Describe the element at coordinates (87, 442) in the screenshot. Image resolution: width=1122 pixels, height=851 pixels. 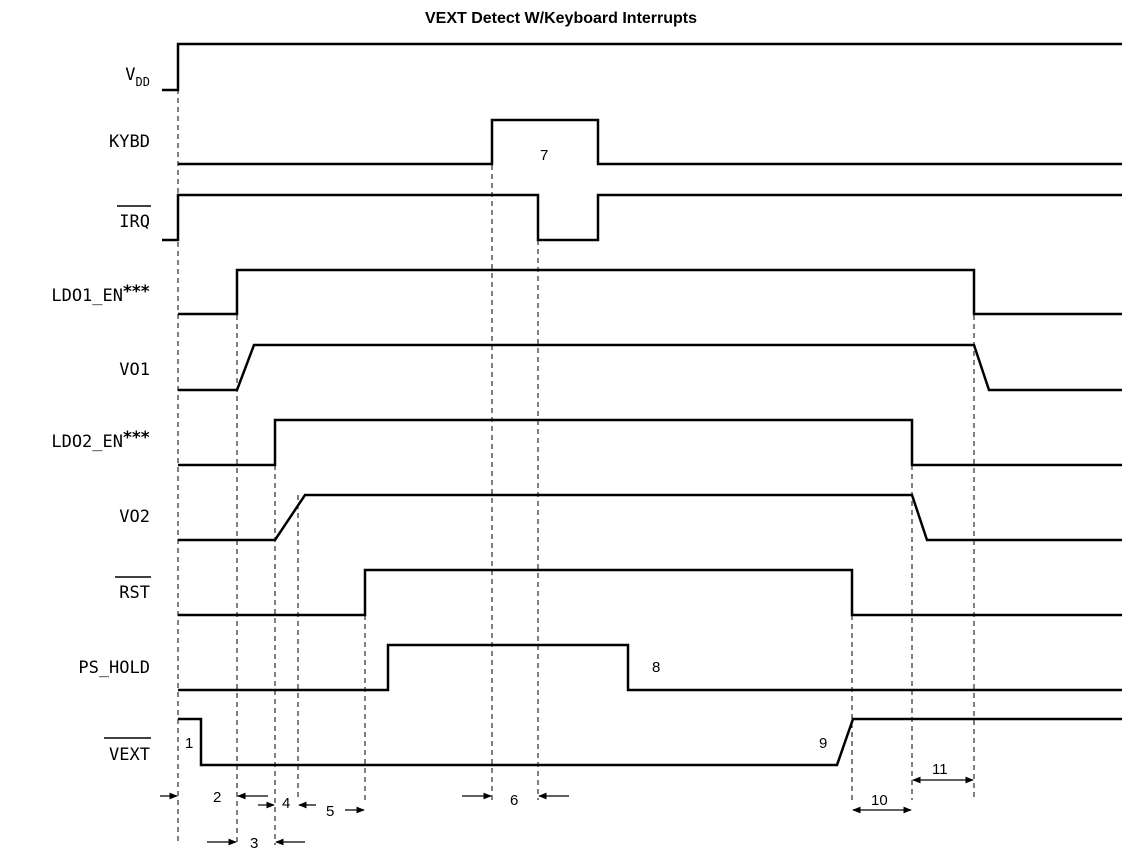
I see `label-ldo2-en: LDO2_EN` at that location.